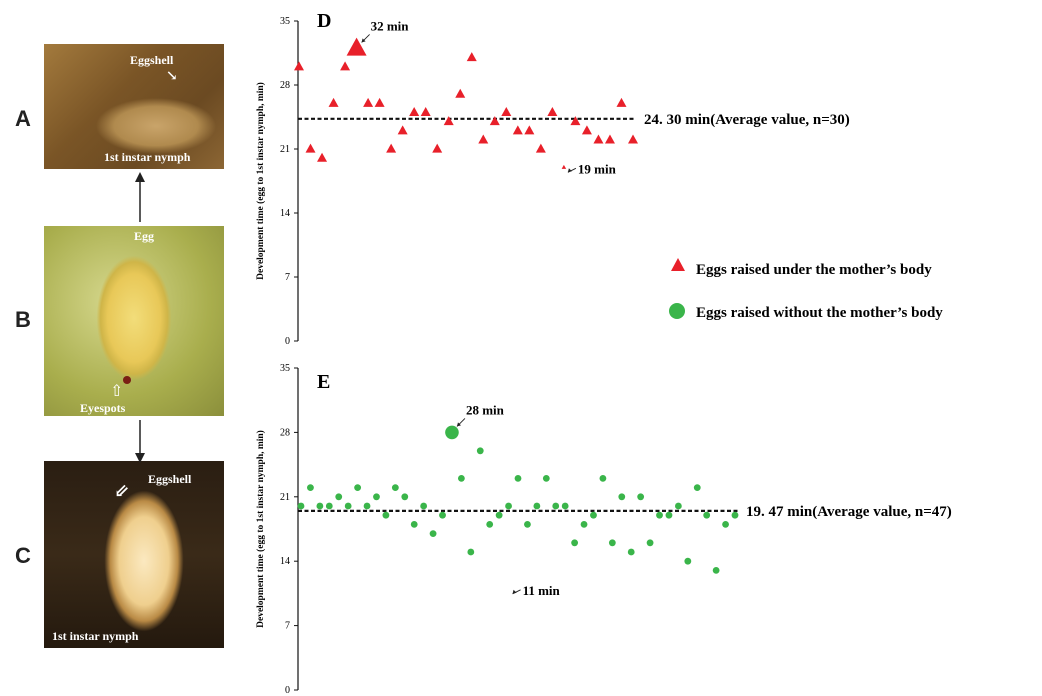 This screenshot has height=696, width=1042. I want to click on photo-b-egg: Egg ⇧ Eyespots, so click(134, 321).